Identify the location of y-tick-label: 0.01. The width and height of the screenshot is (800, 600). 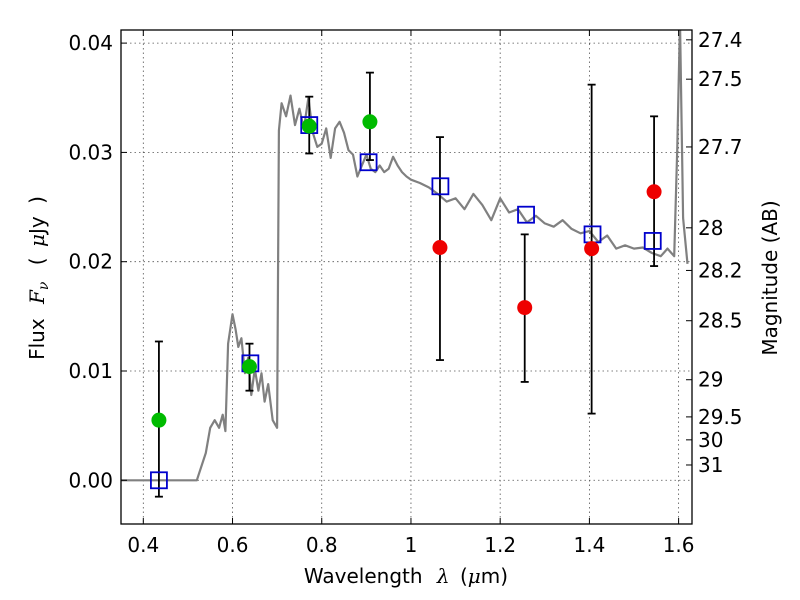
(90, 371).